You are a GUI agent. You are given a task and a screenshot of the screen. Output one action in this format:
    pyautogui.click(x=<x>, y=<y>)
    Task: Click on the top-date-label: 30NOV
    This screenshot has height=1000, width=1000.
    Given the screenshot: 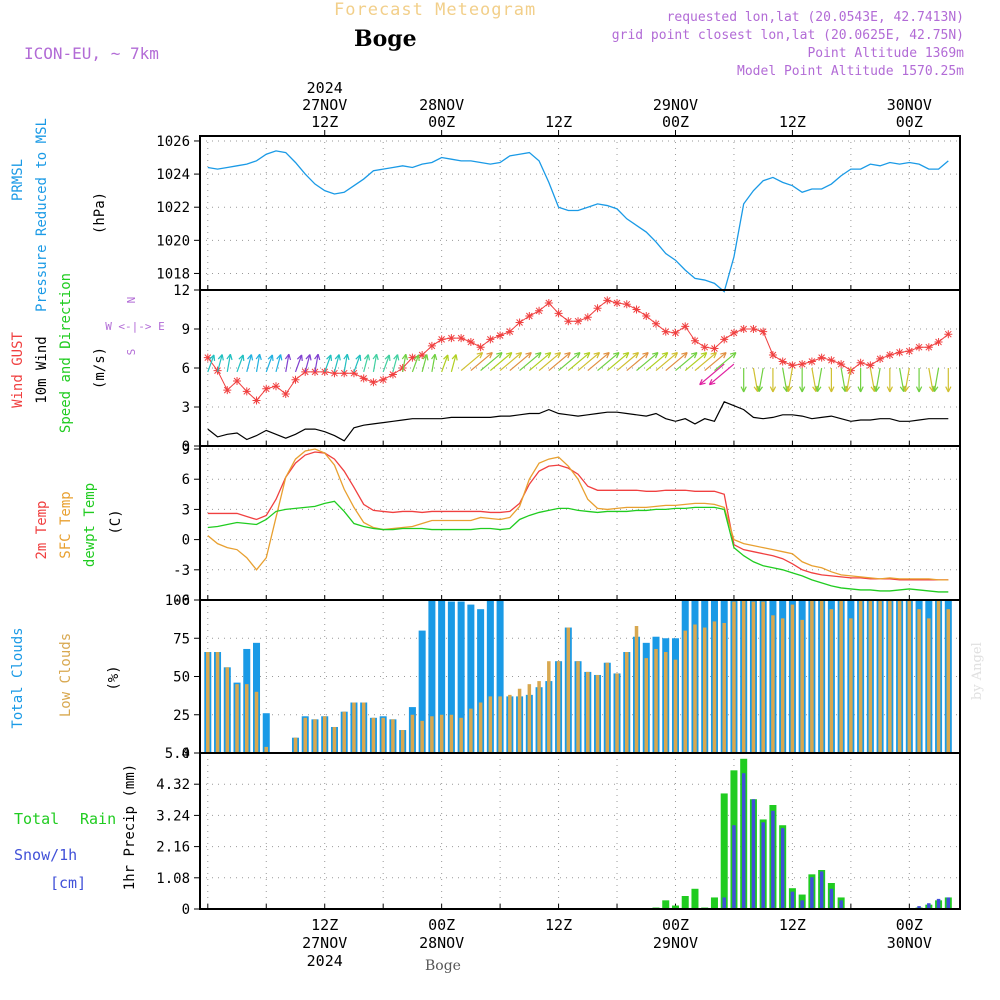 What is the action you would take?
    pyautogui.click(x=909, y=105)
    